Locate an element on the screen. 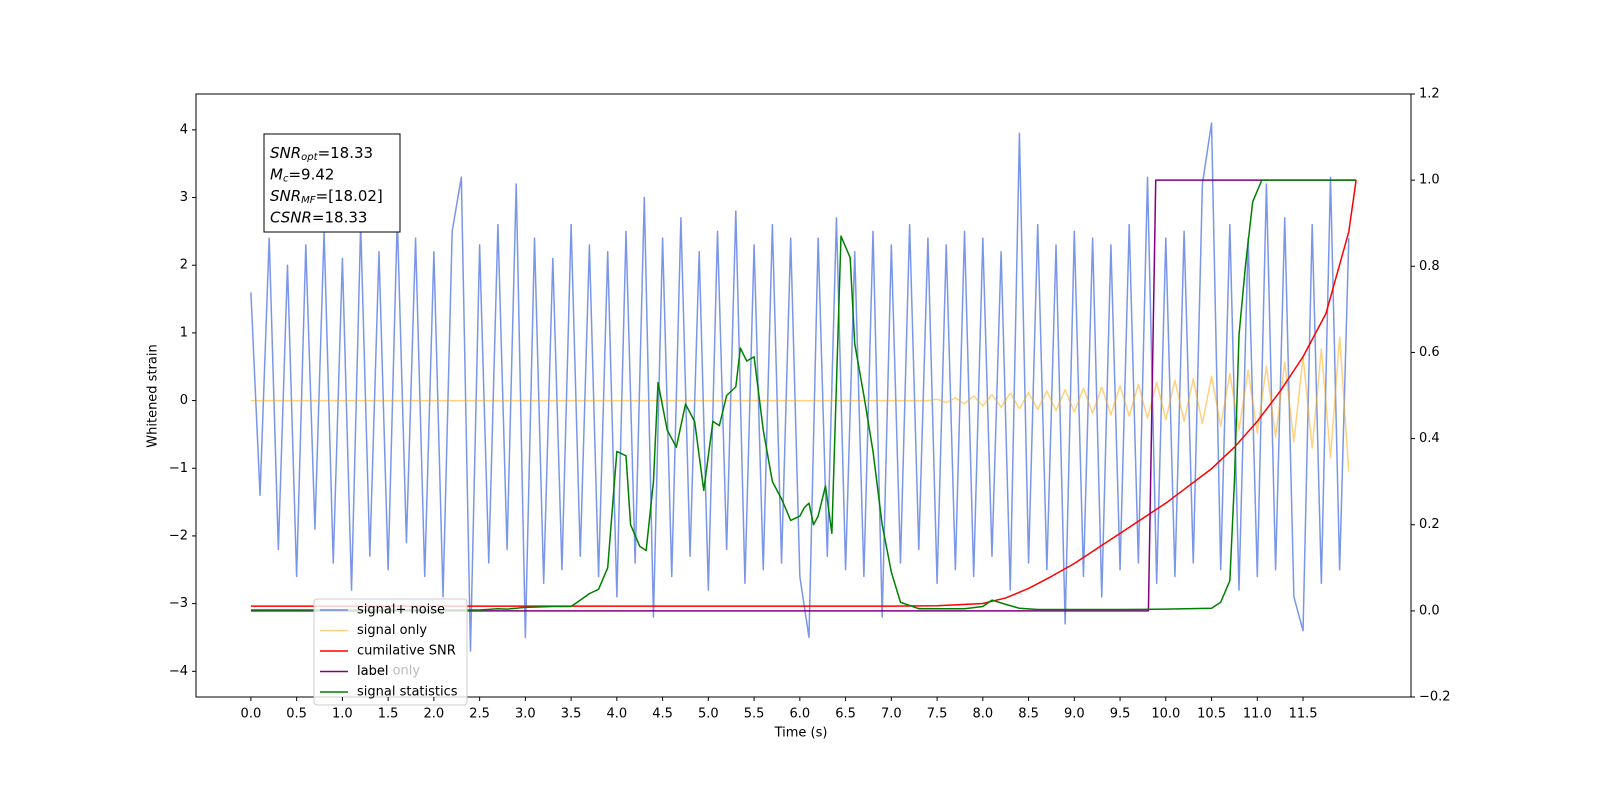 This screenshot has width=1600, height=800. annotation-line: SNRopt=18.33 is located at coordinates (321, 154).